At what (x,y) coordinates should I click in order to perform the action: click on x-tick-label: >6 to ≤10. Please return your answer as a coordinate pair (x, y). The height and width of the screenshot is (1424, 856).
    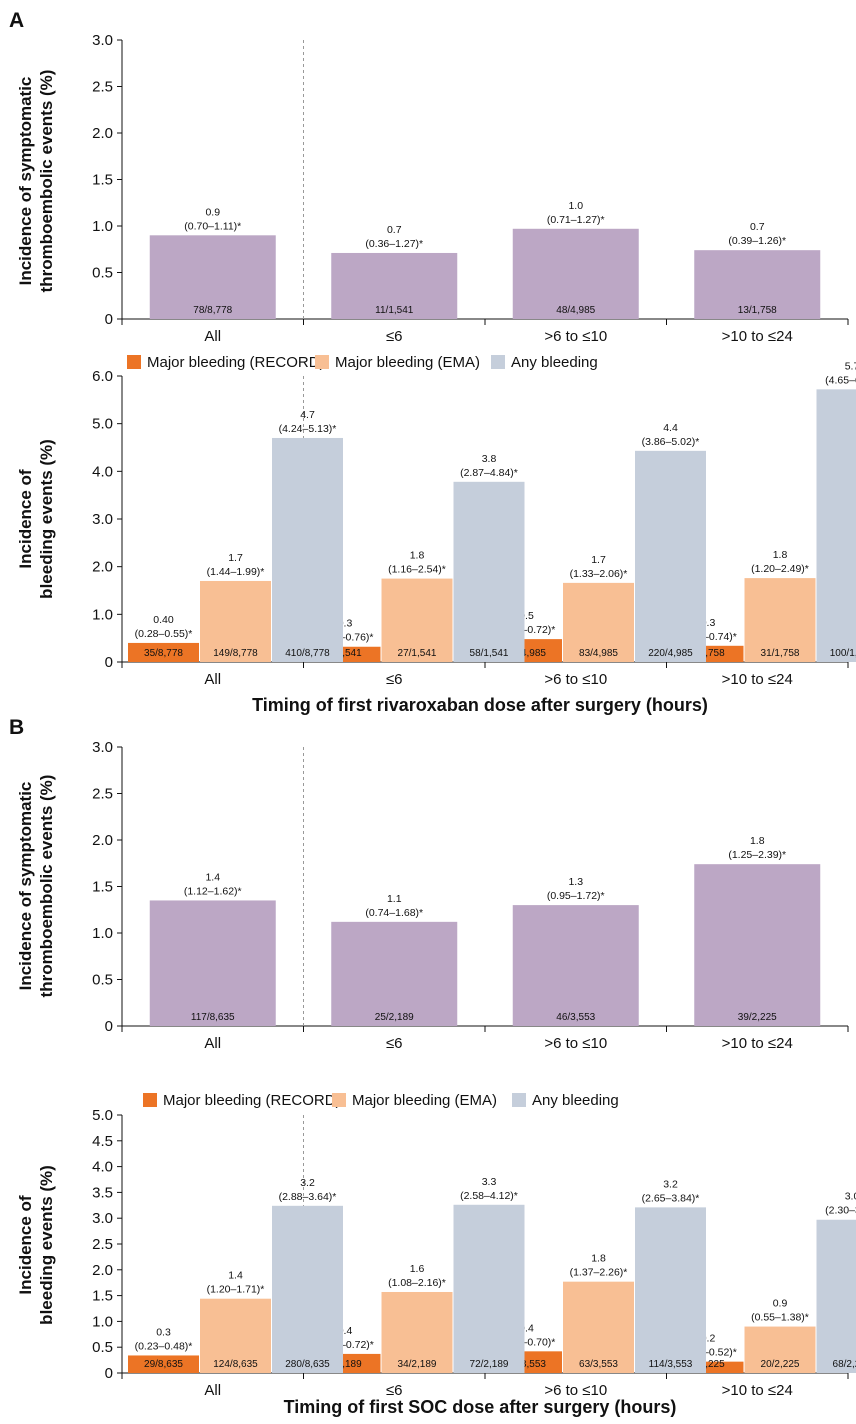
    Looking at the image, I should click on (575, 1043).